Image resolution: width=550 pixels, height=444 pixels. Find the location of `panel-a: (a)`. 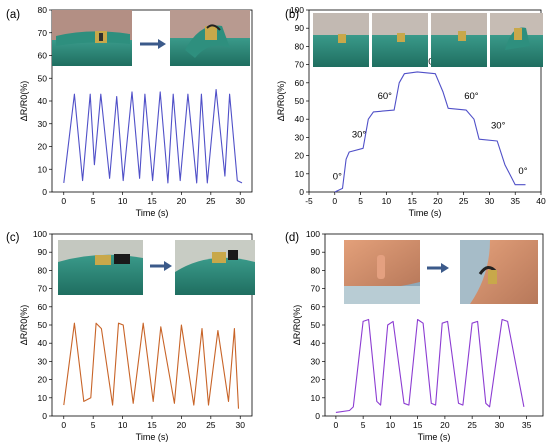

panel-a: (a) is located at coordinates (13, 15).